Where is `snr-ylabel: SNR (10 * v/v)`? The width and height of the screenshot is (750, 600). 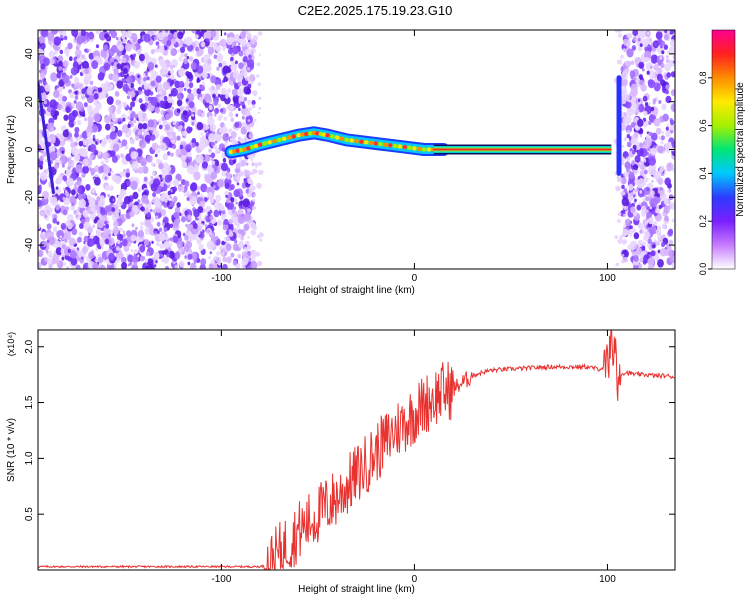 snr-ylabel: SNR (10 * v/v) is located at coordinates (11, 450).